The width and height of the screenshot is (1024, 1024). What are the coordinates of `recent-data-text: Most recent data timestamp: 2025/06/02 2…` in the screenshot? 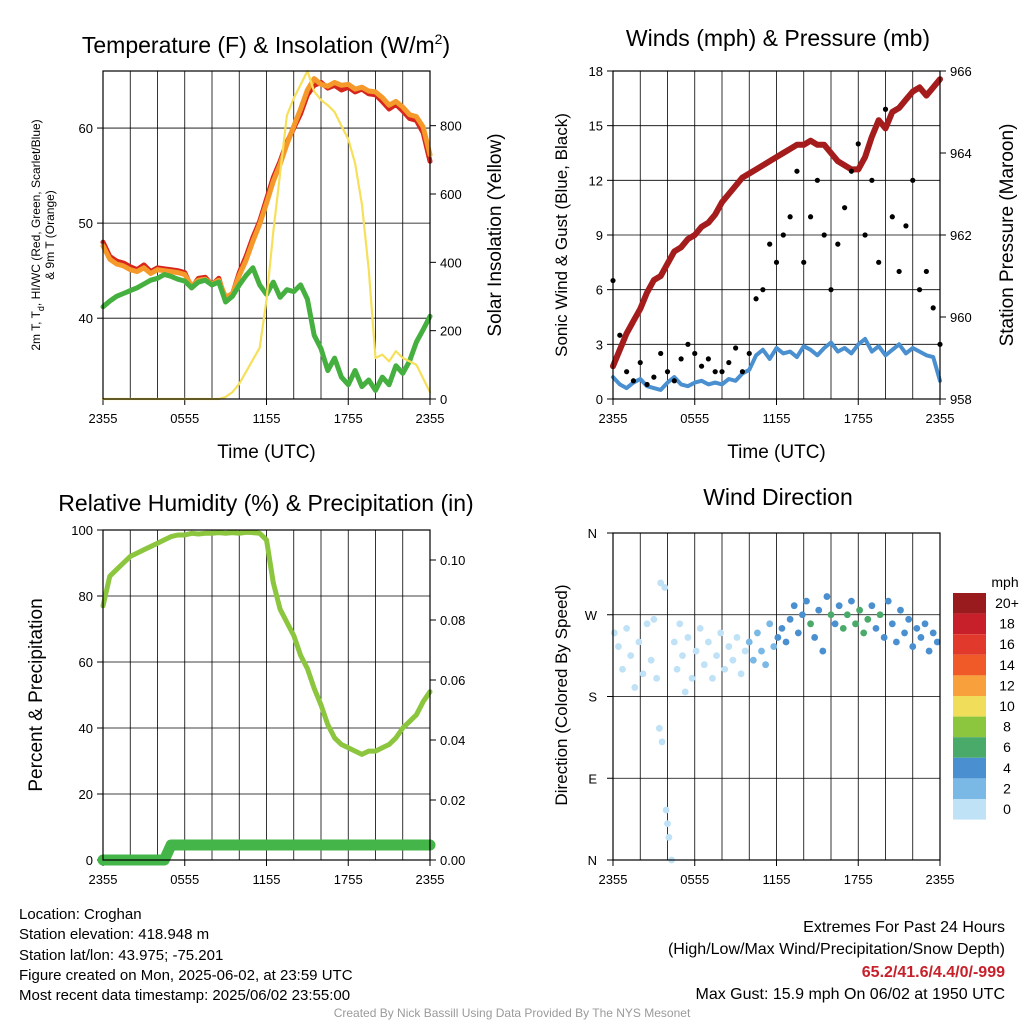 It's located at (185, 996).